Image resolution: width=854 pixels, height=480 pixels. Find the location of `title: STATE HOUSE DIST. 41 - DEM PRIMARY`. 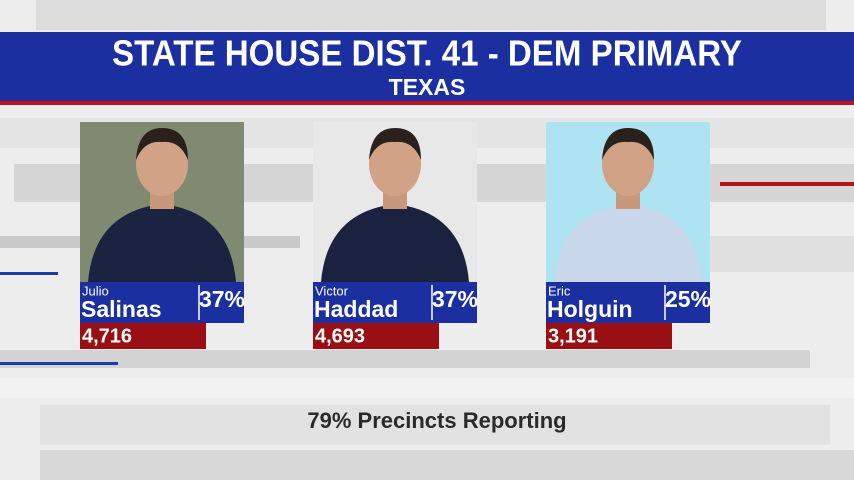

title: STATE HOUSE DIST. 41 - DEM PRIMARY is located at coordinates (427, 53).